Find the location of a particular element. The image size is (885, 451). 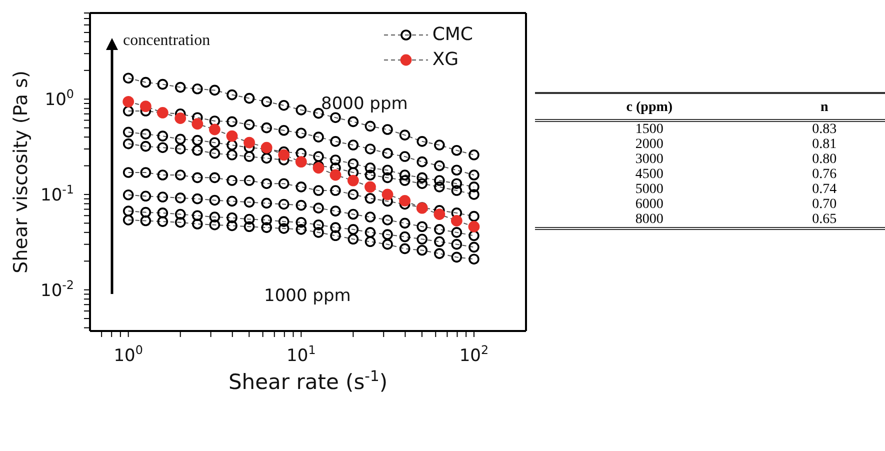

text: 0.83 is located at coordinates (824, 129).